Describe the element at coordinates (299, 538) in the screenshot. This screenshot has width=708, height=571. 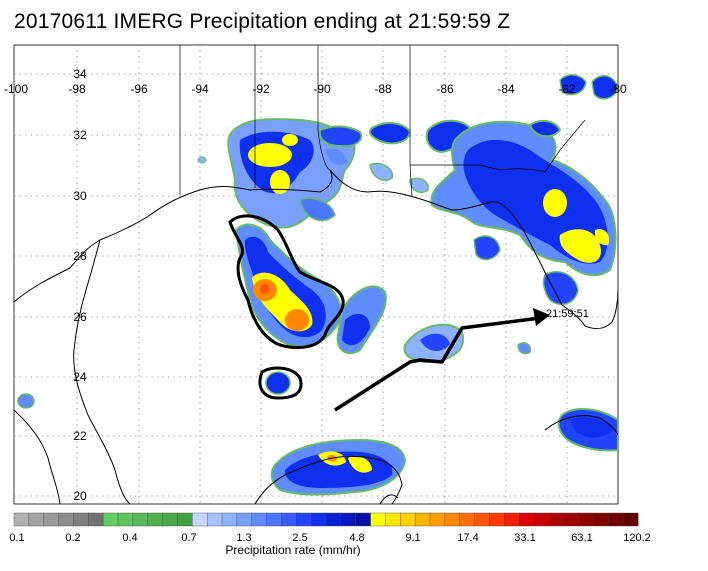
I see `colorbar-tick: 2.5` at that location.